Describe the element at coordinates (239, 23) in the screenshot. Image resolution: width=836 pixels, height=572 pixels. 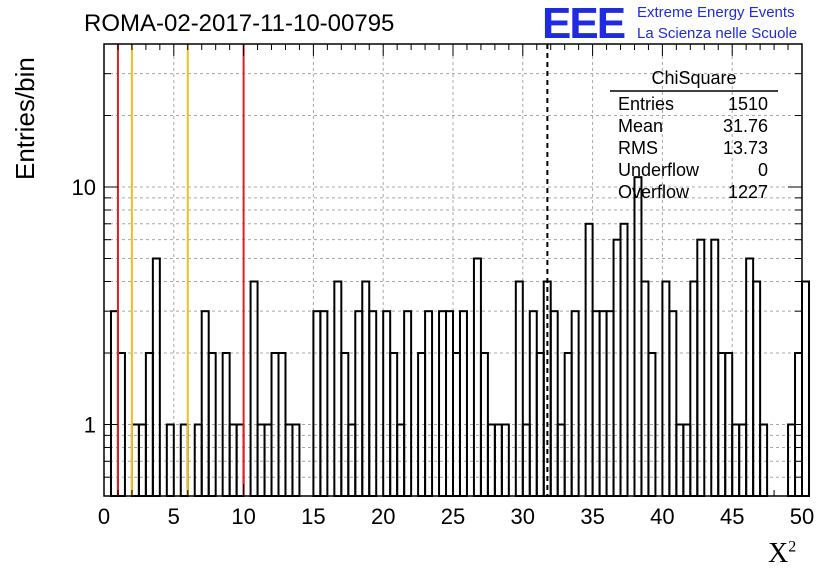
I see `run-title: ROMA-02-2017-11-10-00795` at that location.